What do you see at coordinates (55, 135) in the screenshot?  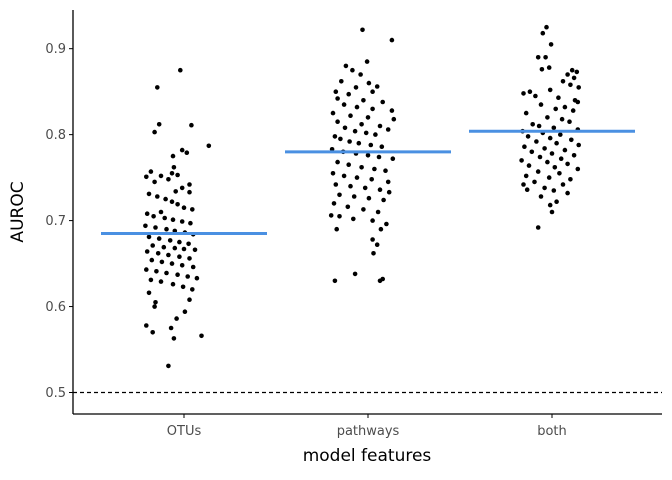 I see `y-tick-label: 0.8` at bounding box center [55, 135].